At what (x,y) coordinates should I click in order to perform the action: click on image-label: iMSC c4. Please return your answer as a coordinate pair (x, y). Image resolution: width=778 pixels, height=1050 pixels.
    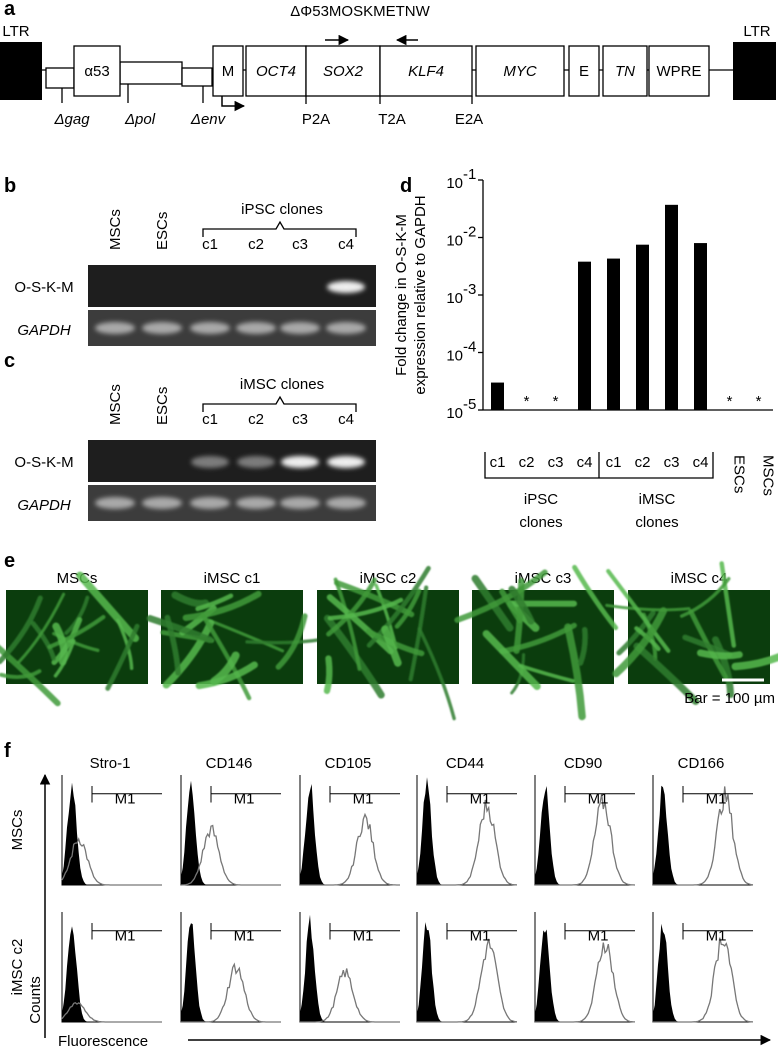
    Looking at the image, I should click on (699, 578).